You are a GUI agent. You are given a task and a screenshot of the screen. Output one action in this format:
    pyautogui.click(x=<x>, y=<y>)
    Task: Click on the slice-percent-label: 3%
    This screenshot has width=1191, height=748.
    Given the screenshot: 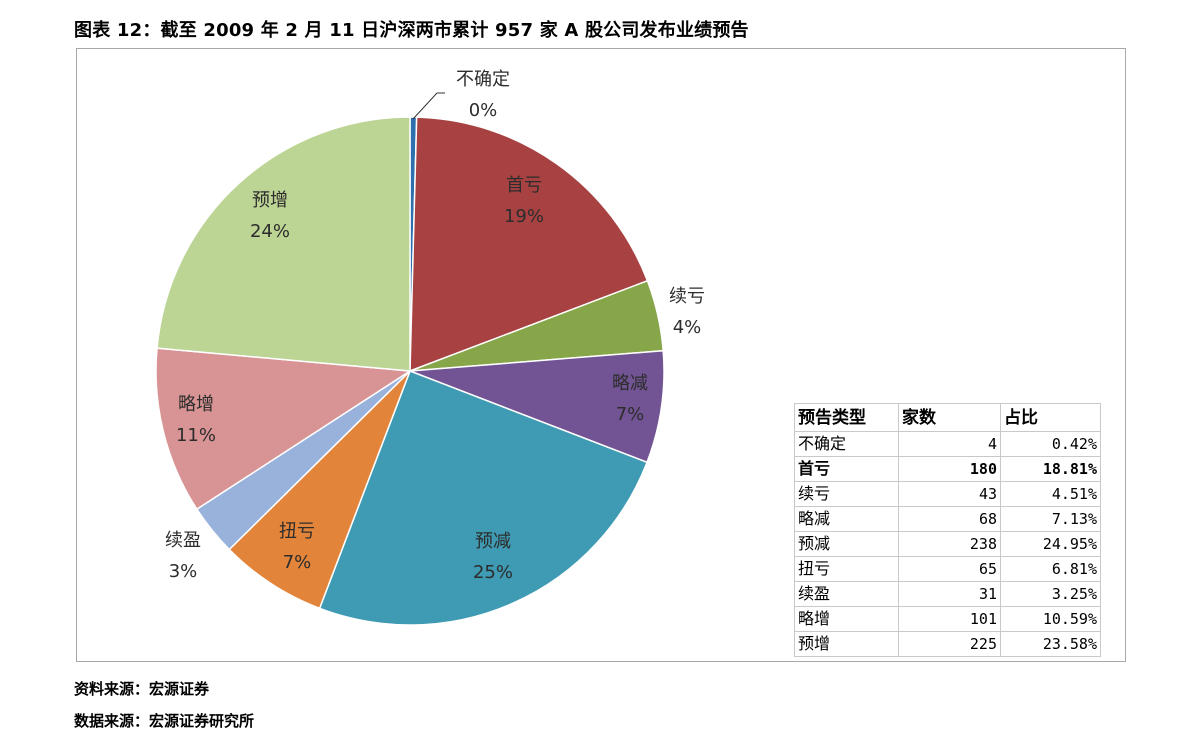 What is the action you would take?
    pyautogui.click(x=183, y=571)
    